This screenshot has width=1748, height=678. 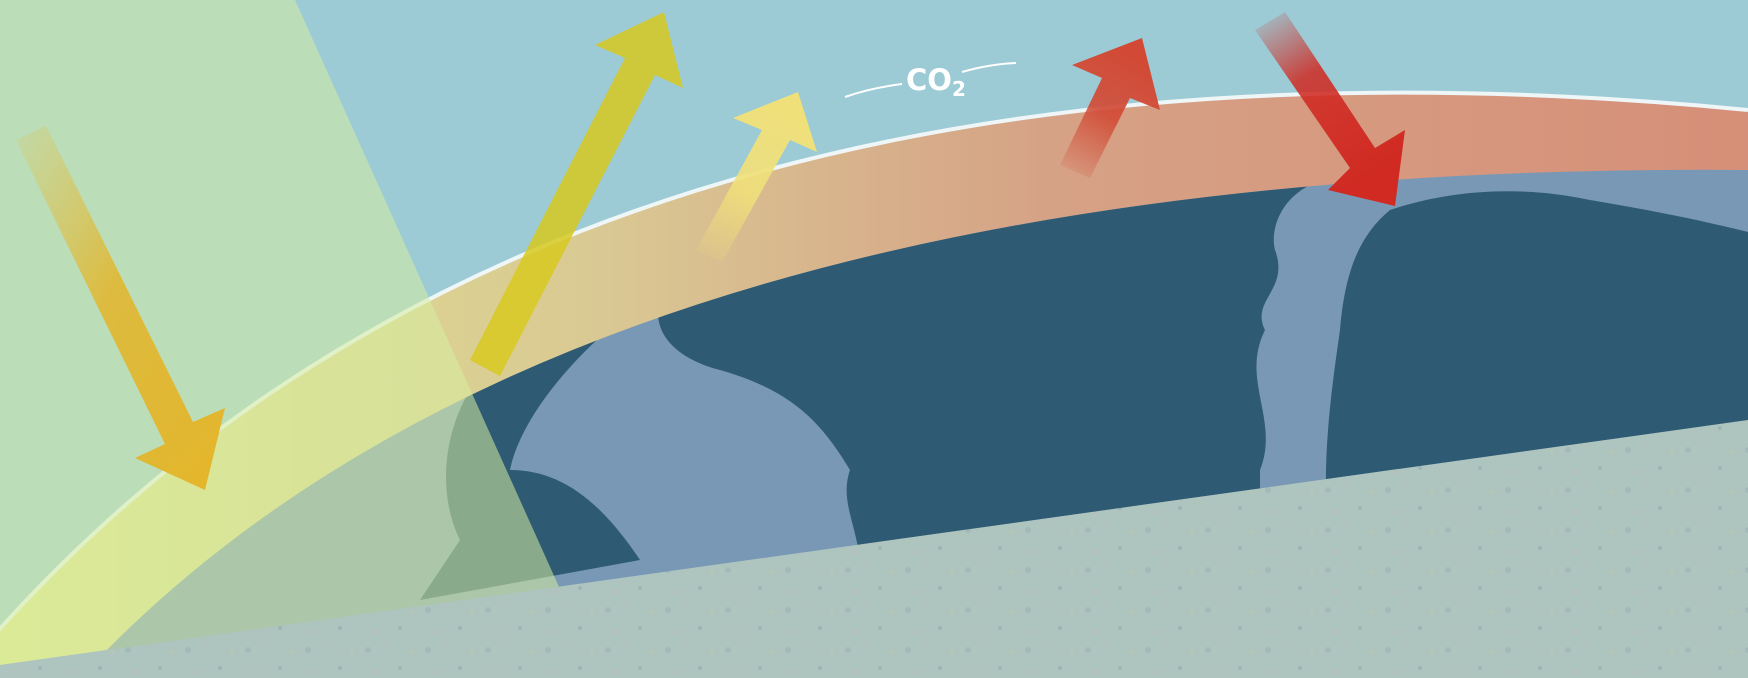 What do you see at coordinates (873, 90) in the screenshot?
I see `co2-line-left` at bounding box center [873, 90].